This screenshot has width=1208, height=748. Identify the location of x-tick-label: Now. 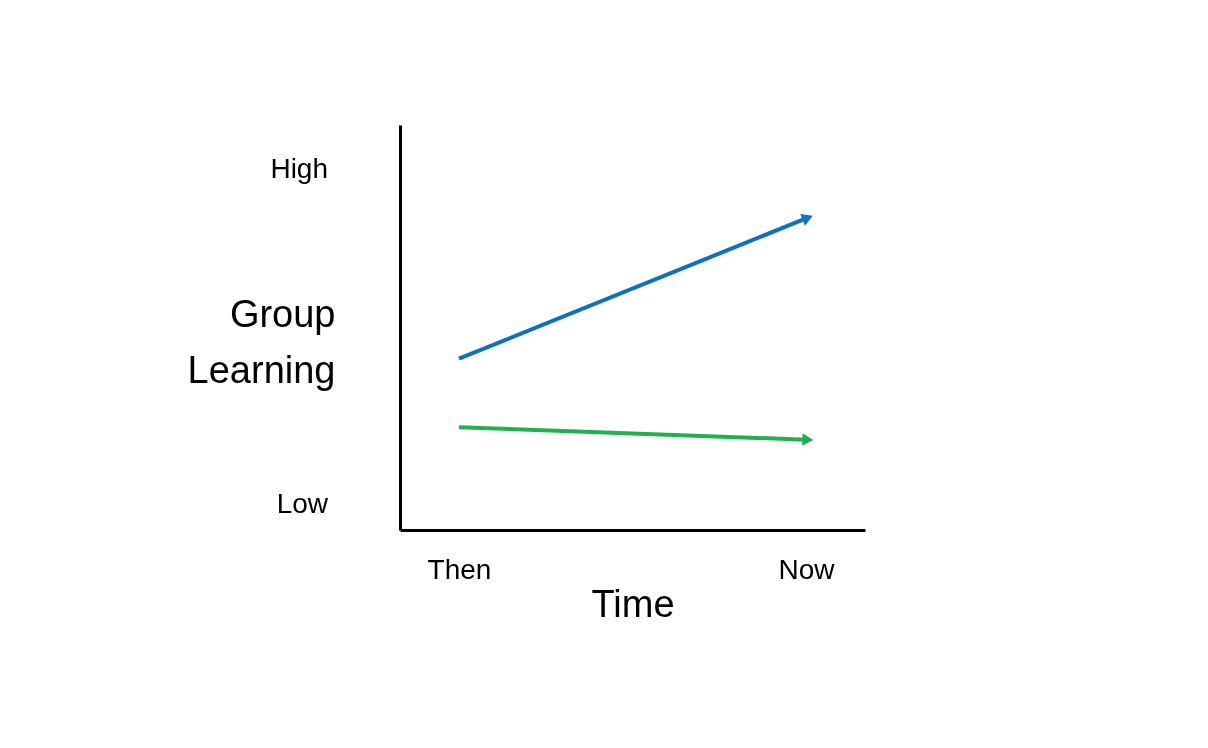
(807, 569).